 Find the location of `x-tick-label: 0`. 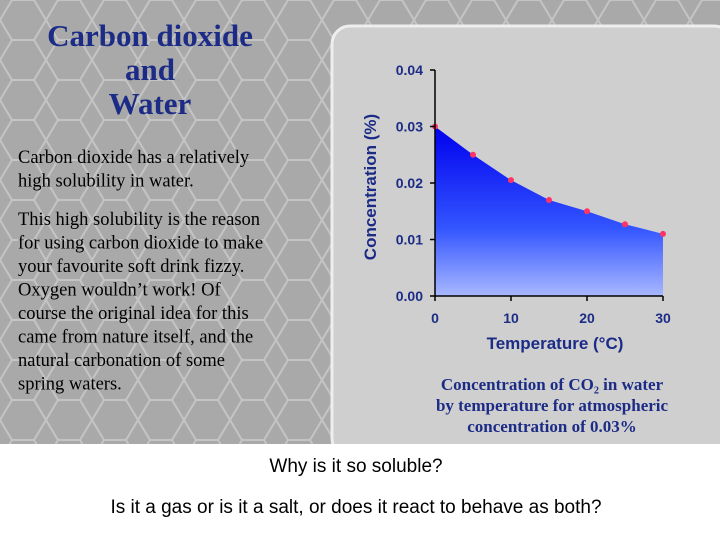

x-tick-label: 0 is located at coordinates (435, 318).